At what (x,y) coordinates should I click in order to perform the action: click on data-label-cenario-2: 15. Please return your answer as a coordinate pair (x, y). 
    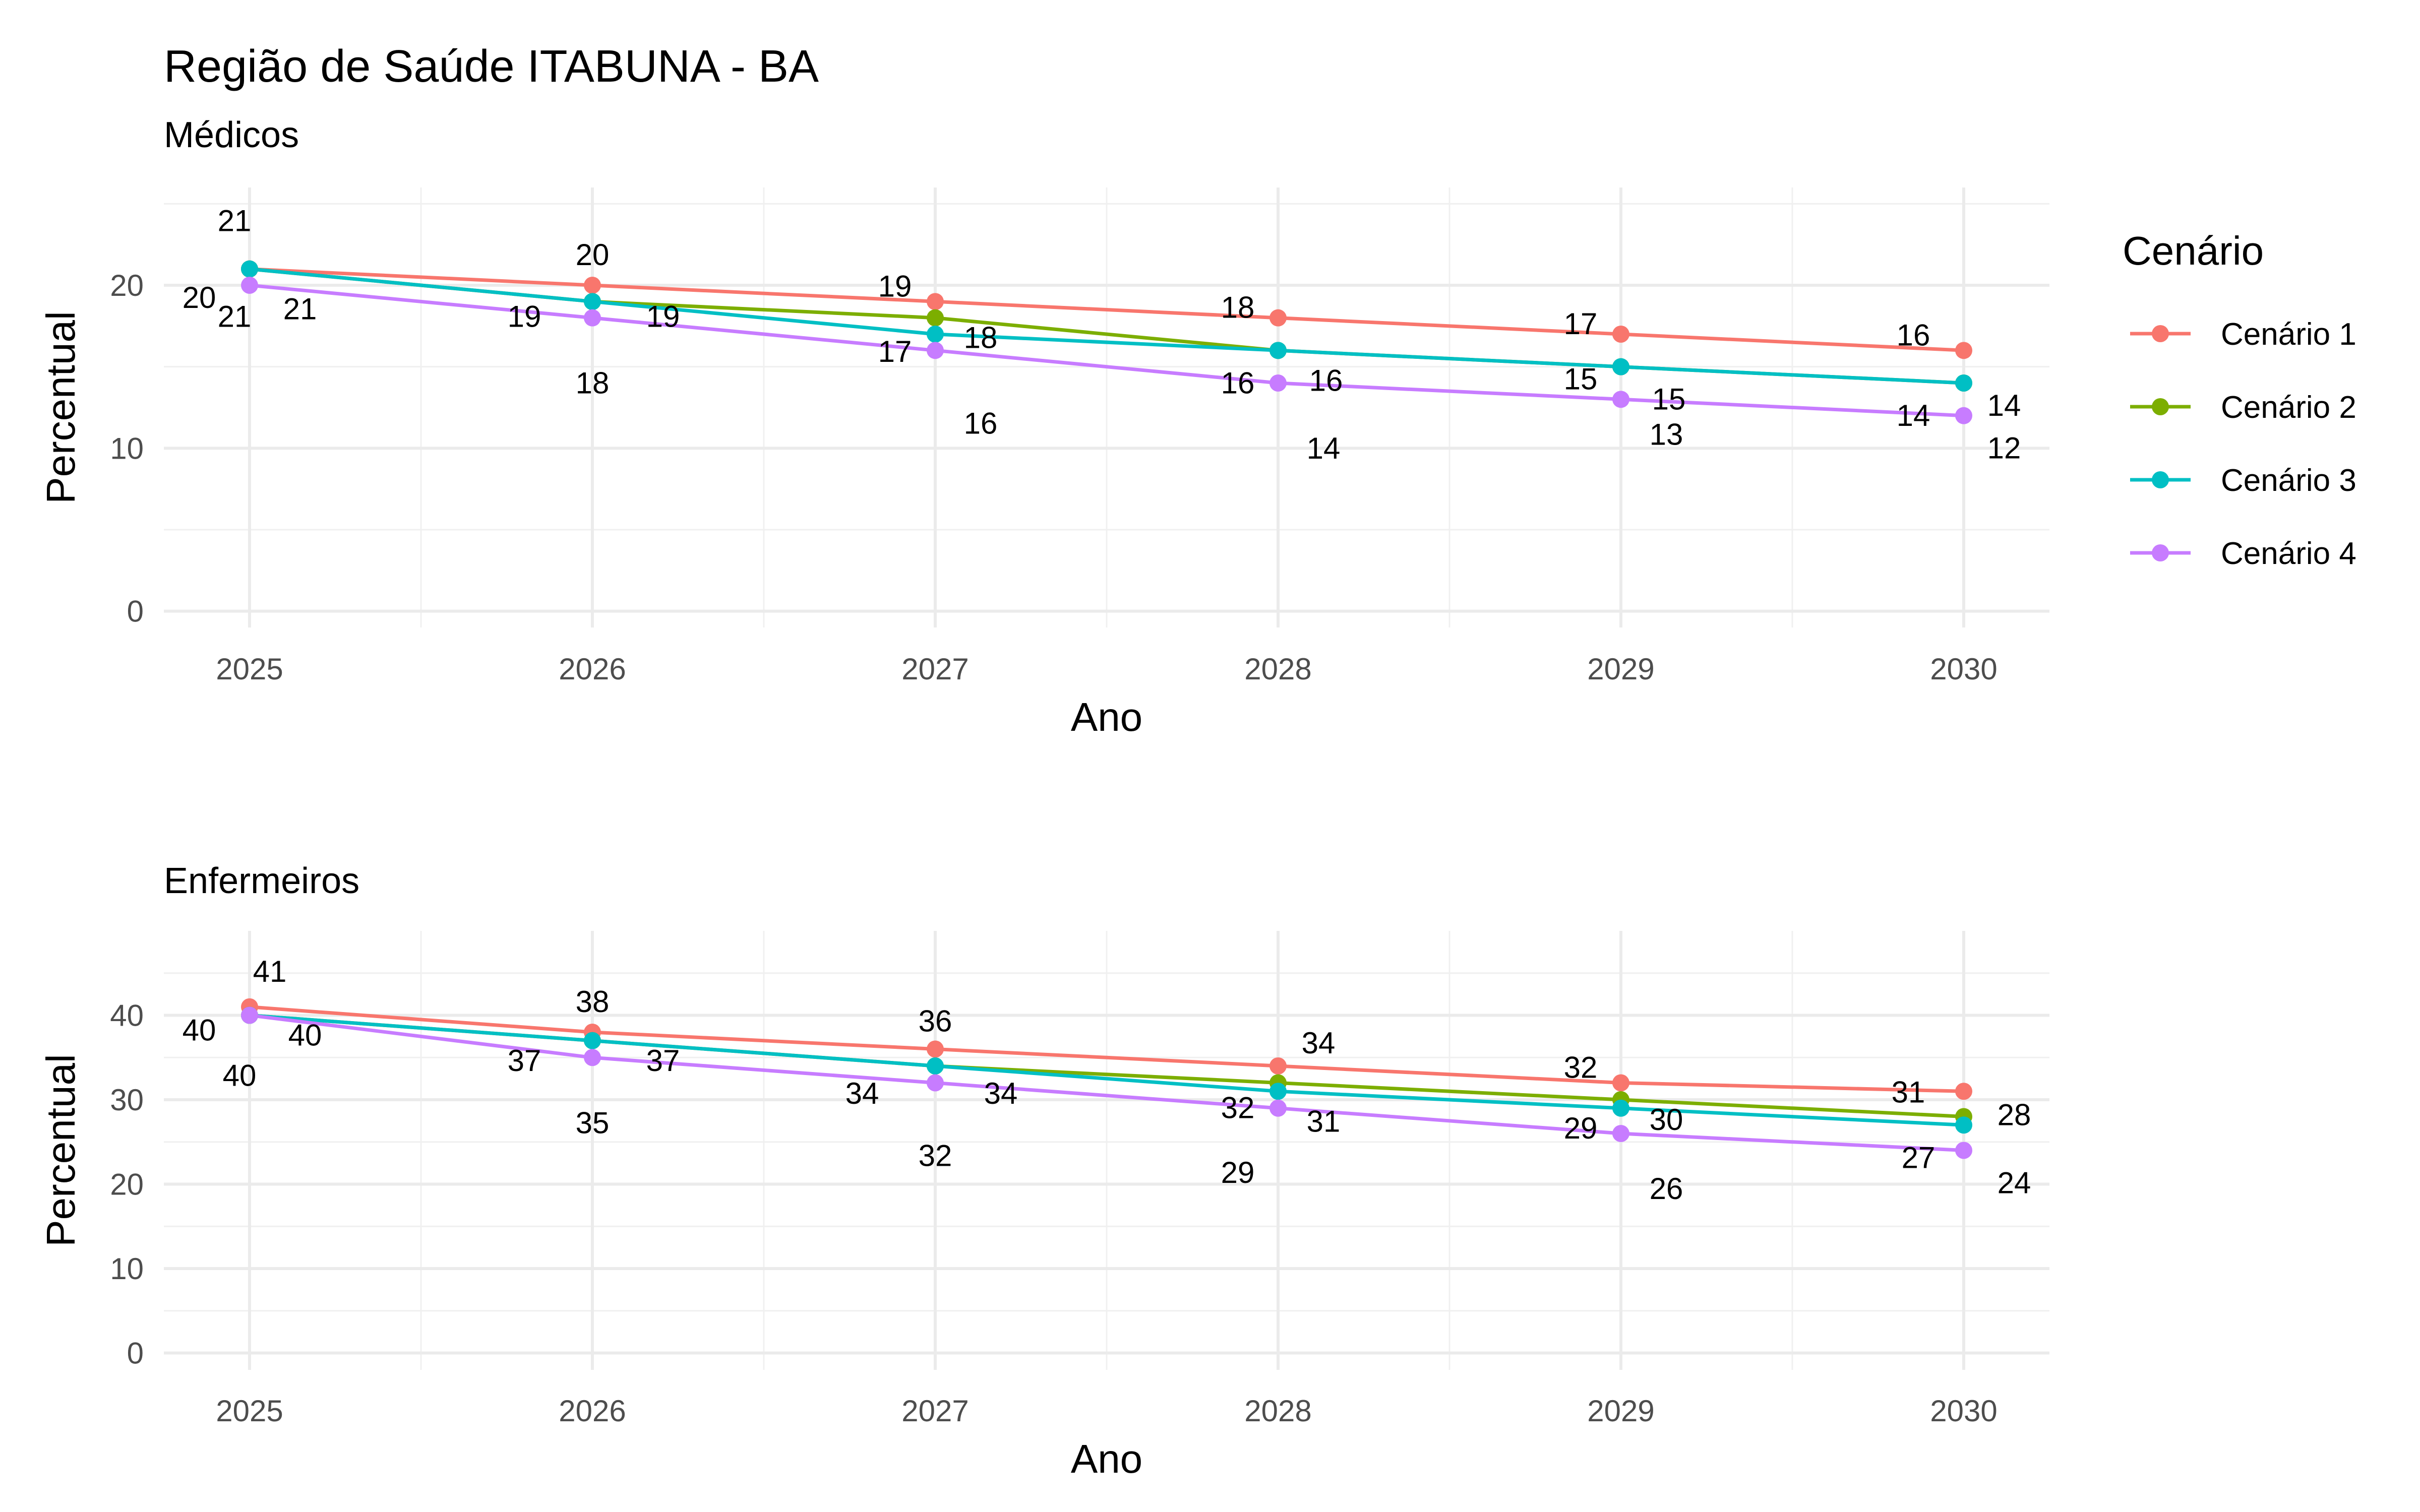
    Looking at the image, I should click on (1669, 400).